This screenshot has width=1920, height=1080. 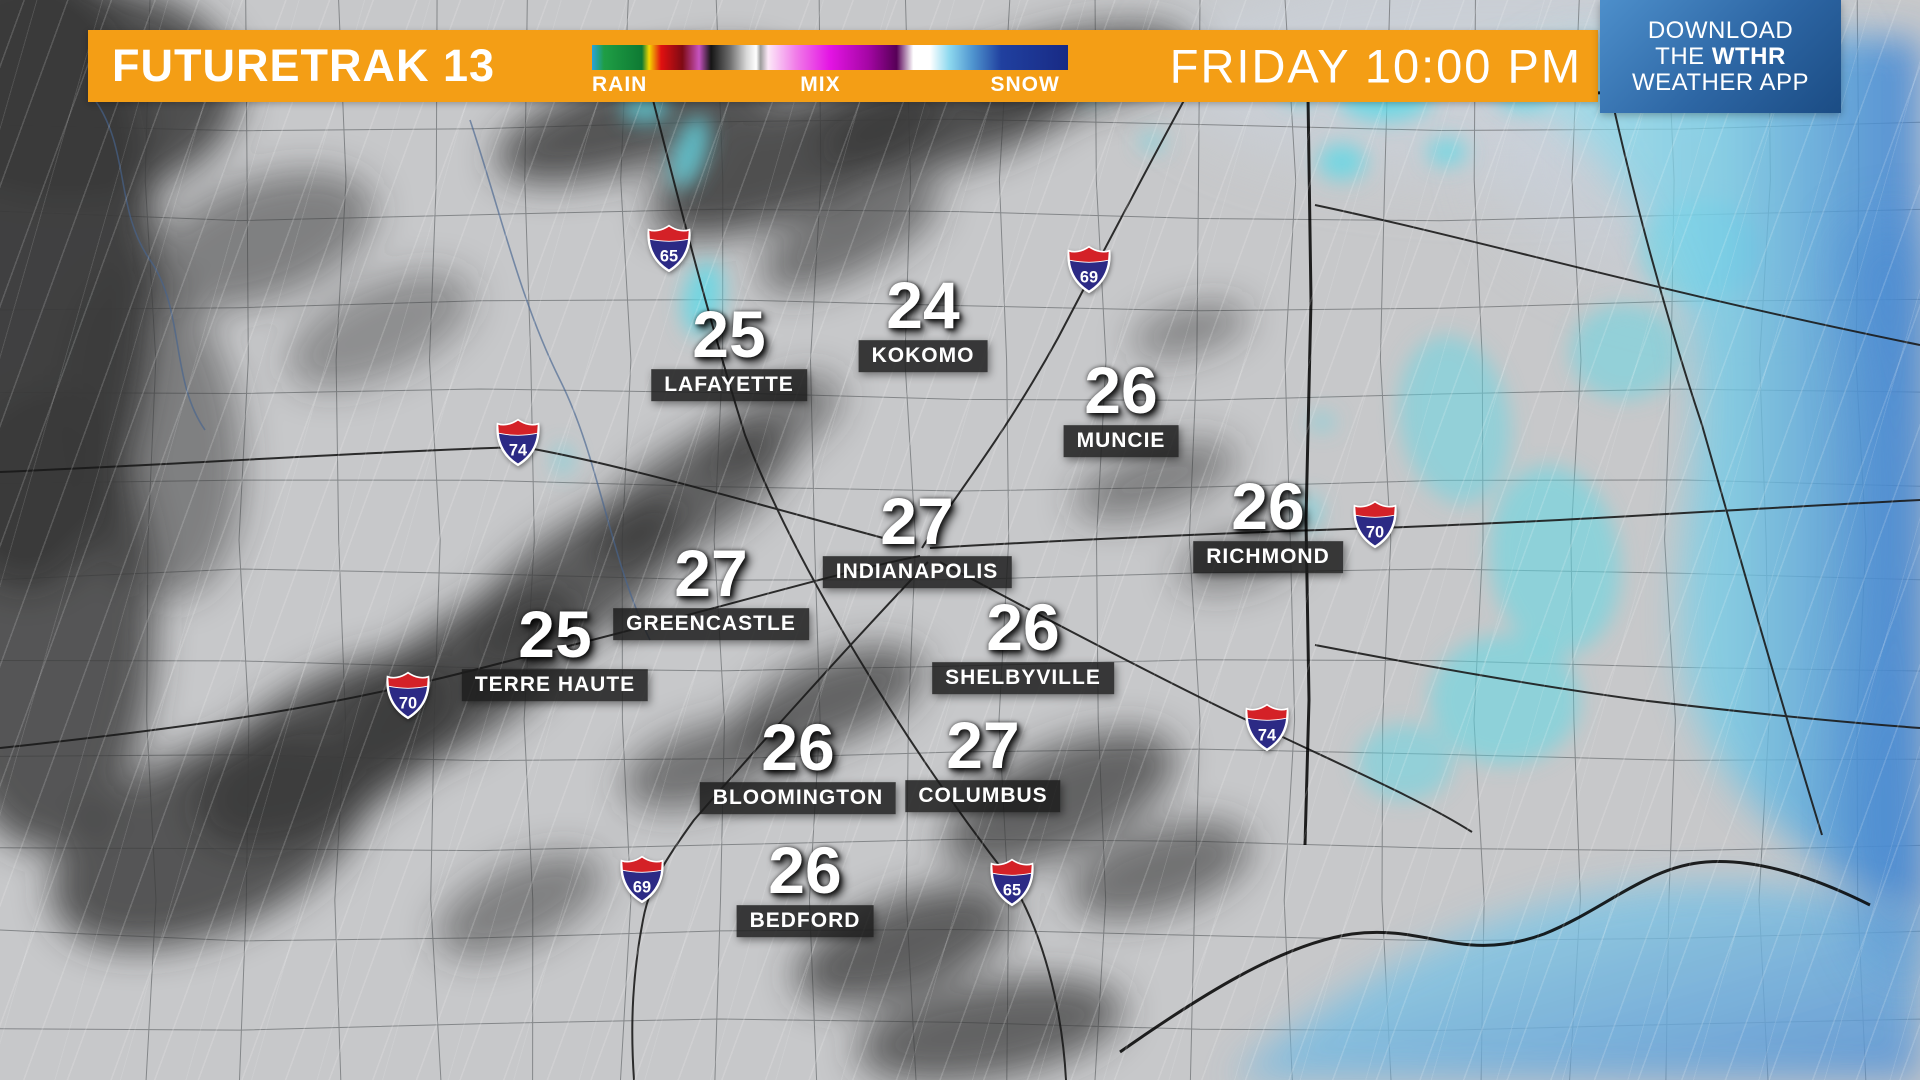 I want to click on app-promo-box: DOWNLOAD THE WTHR WEATHER APP, so click(x=1720, y=56).